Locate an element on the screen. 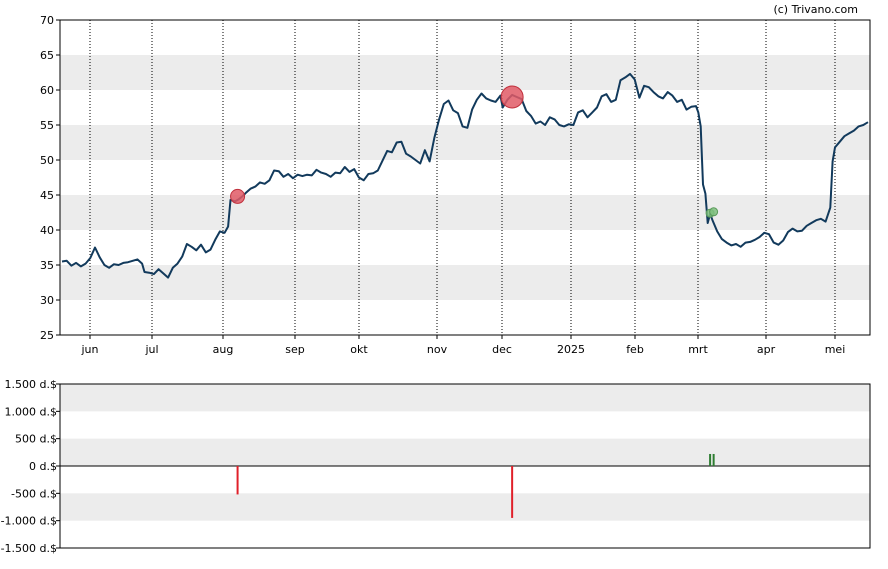  x-tick-label: feb is located at coordinates (635, 349).